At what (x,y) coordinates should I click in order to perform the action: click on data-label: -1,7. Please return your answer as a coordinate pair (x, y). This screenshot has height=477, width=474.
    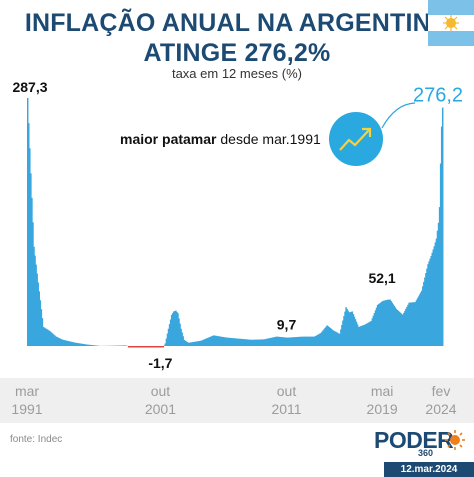
    Looking at the image, I should click on (160, 363).